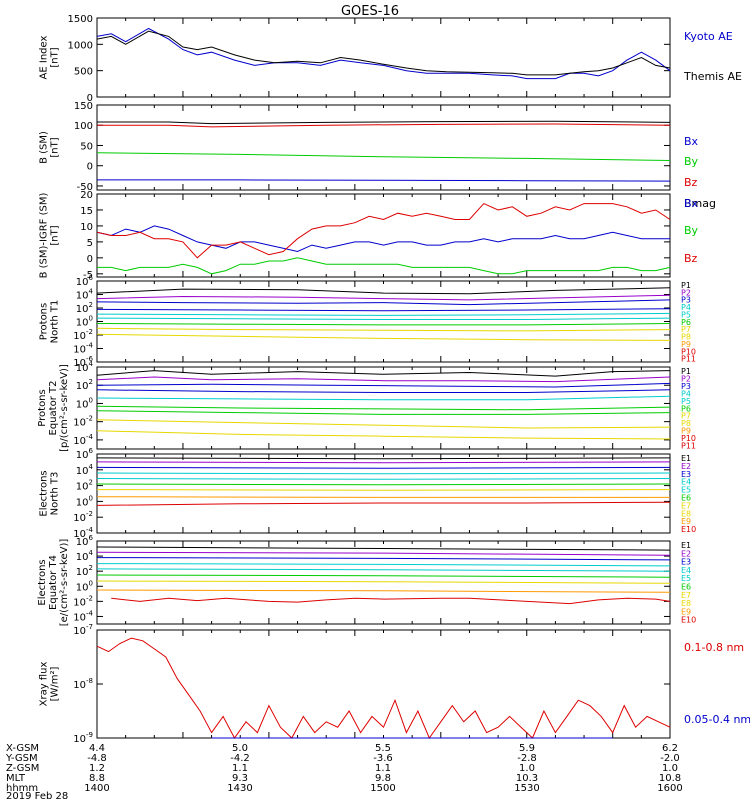 This screenshot has height=804, width=750. I want to click on y-tick-label: 10-7, so click(83, 630).